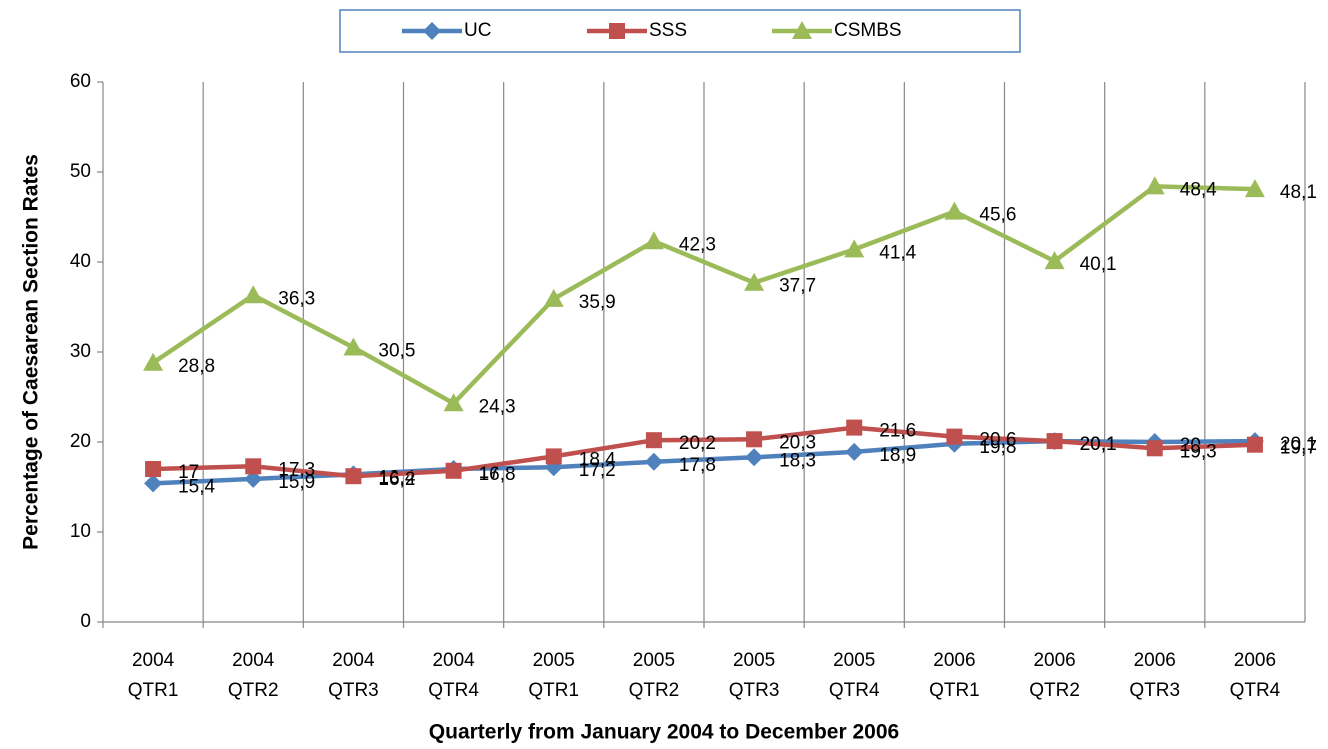 The width and height of the screenshot is (1328, 749). Describe the element at coordinates (396, 479) in the screenshot. I see `data-label: 16,2` at that location.